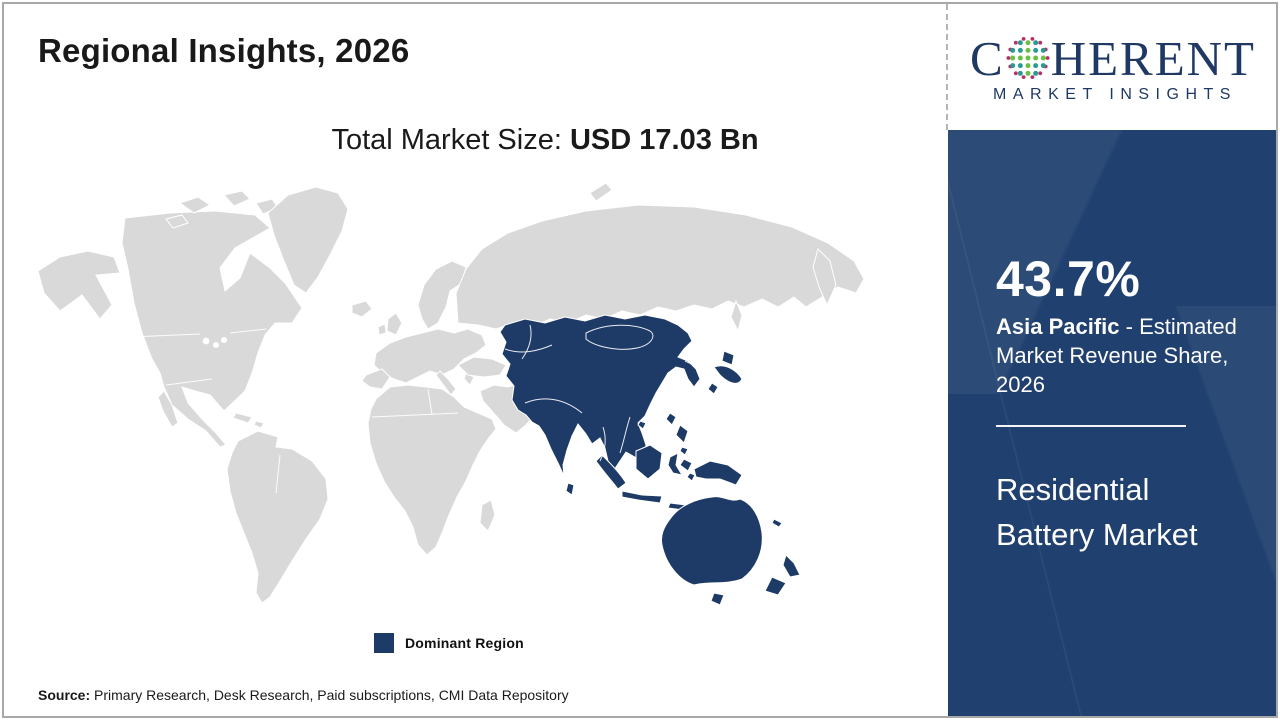 Image resolution: width=1280 pixels, height=720 pixels. Describe the element at coordinates (1015, 423) in the screenshot. I see `panel-texture` at that location.